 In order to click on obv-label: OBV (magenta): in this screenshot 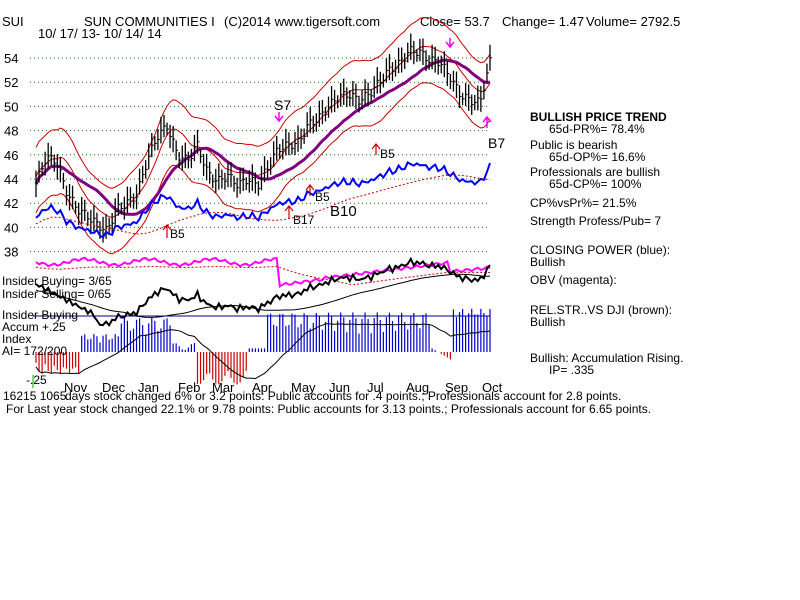, I will do `click(573, 280)`.